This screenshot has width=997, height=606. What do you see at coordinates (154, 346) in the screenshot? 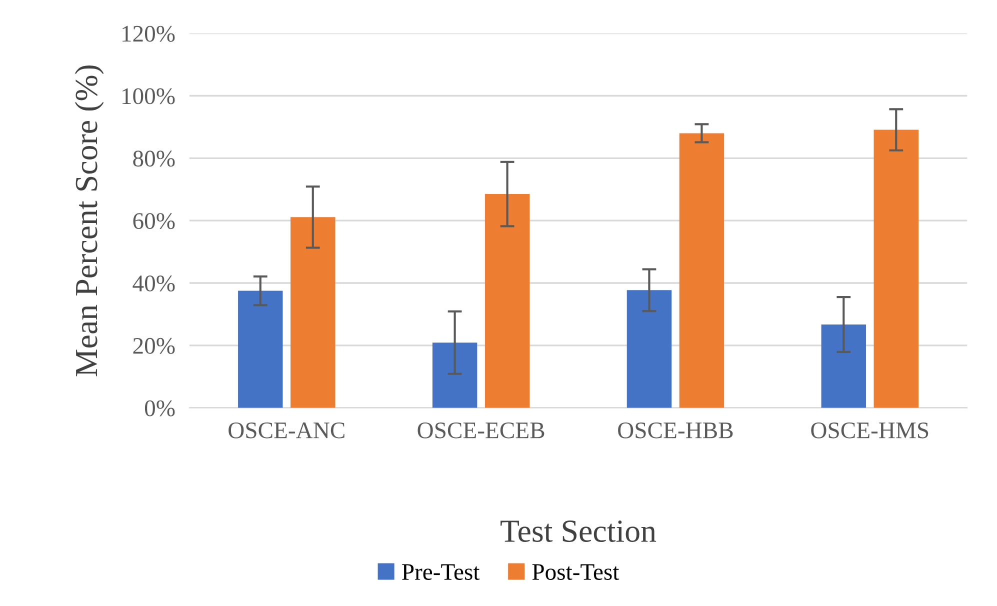
I see `y-tick-label: 20%` at bounding box center [154, 346].